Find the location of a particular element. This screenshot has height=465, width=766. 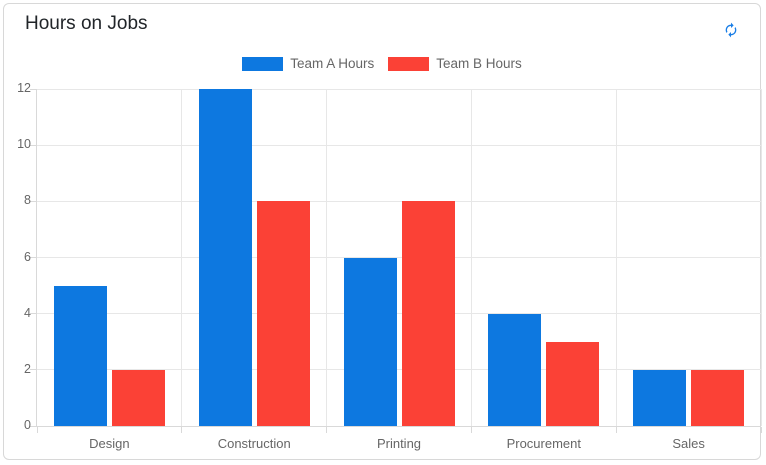

x-axis-label: Printing is located at coordinates (399, 443).